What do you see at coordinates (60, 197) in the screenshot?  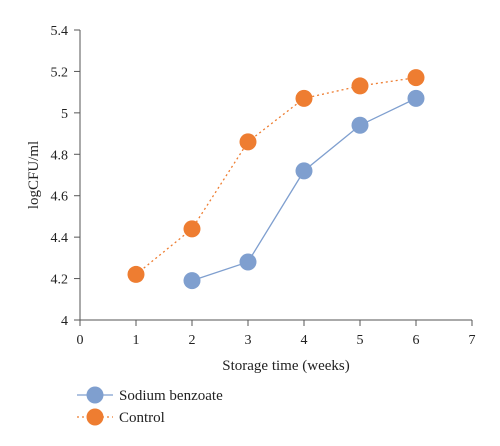 I see `y-tick-label: 4.6` at bounding box center [60, 197].